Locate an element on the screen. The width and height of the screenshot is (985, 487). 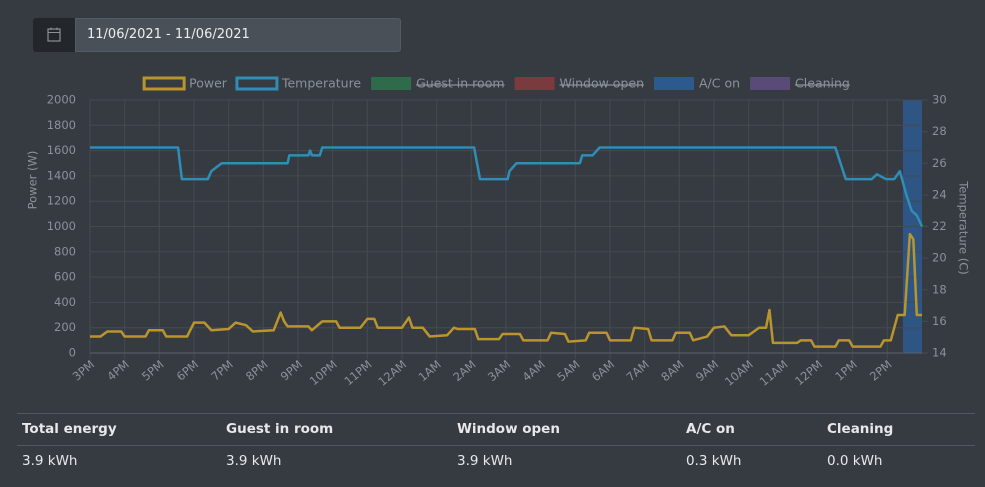
stats-header-cell: Total energy is located at coordinates (69, 429).